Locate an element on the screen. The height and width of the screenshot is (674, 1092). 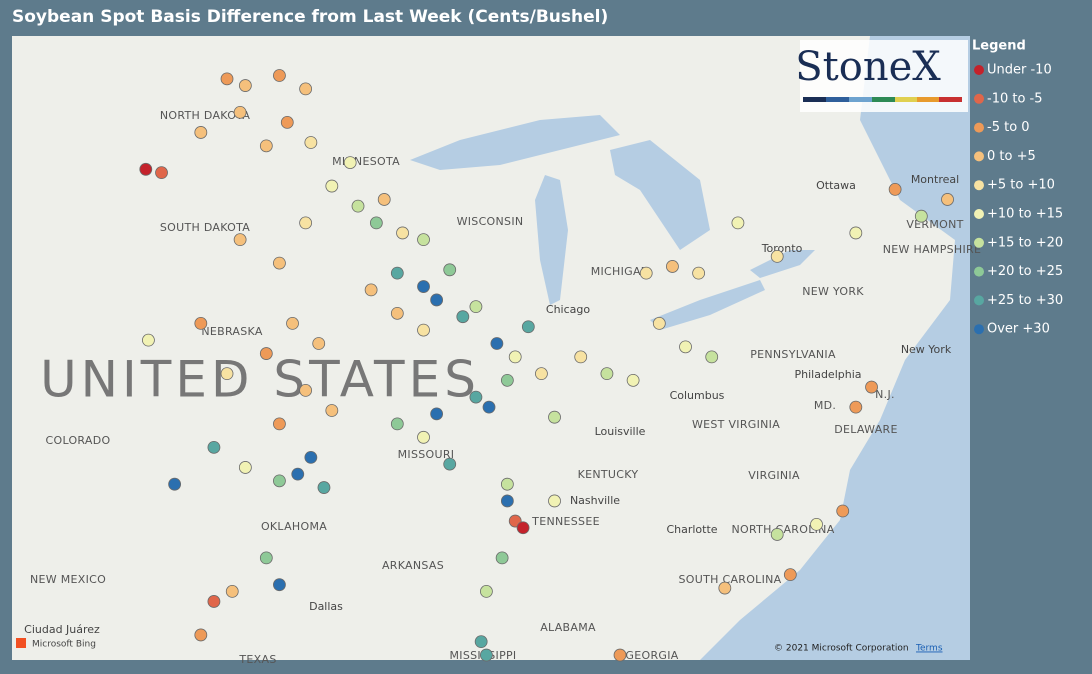
legend-label: +20 to +25 is located at coordinates (1025, 271).